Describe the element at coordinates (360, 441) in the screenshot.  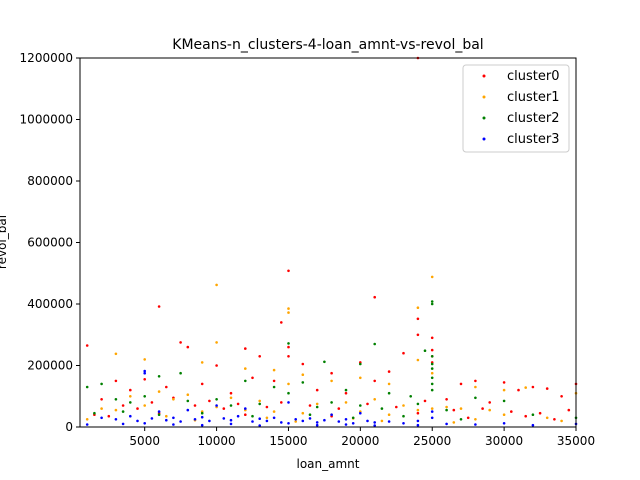
I see `x-tick-label: 20000` at that location.